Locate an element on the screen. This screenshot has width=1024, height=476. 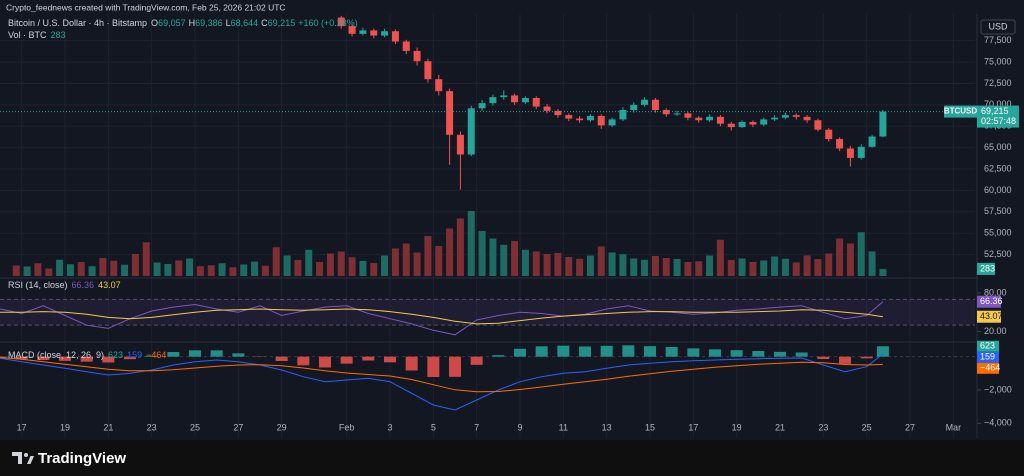
close: 69,215 is located at coordinates (282, 23).